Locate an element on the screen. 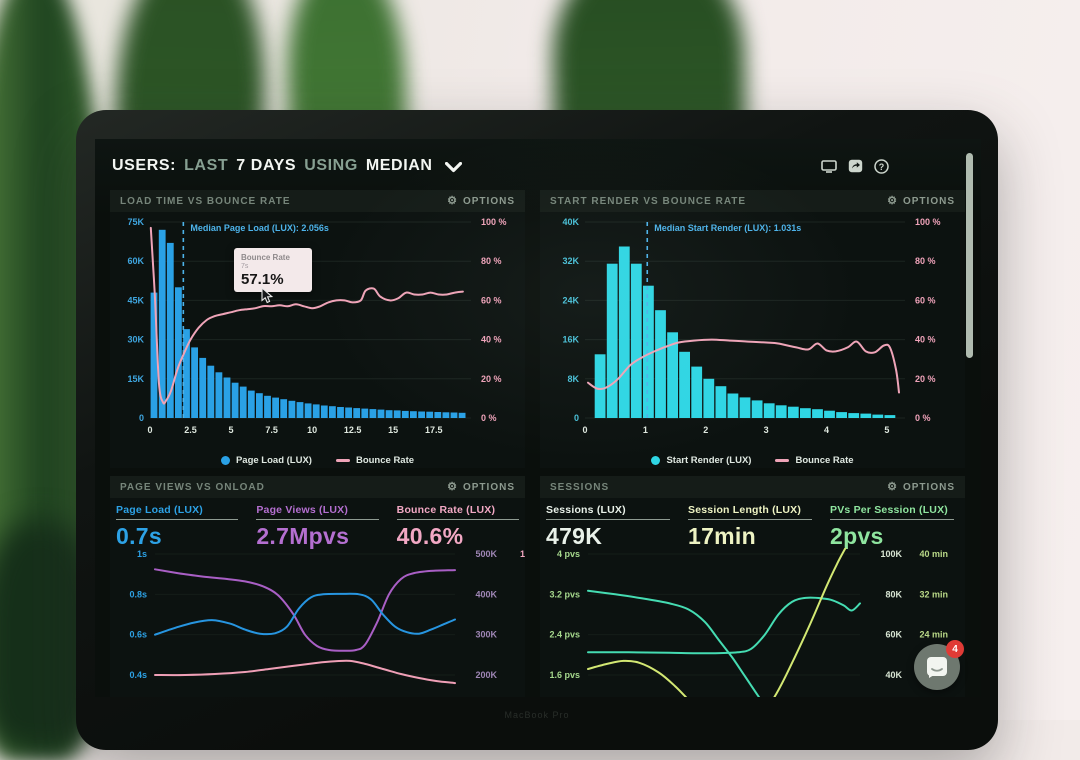 The height and width of the screenshot is (760, 1080). title-7days: 7 DAYS is located at coordinates (266, 166).